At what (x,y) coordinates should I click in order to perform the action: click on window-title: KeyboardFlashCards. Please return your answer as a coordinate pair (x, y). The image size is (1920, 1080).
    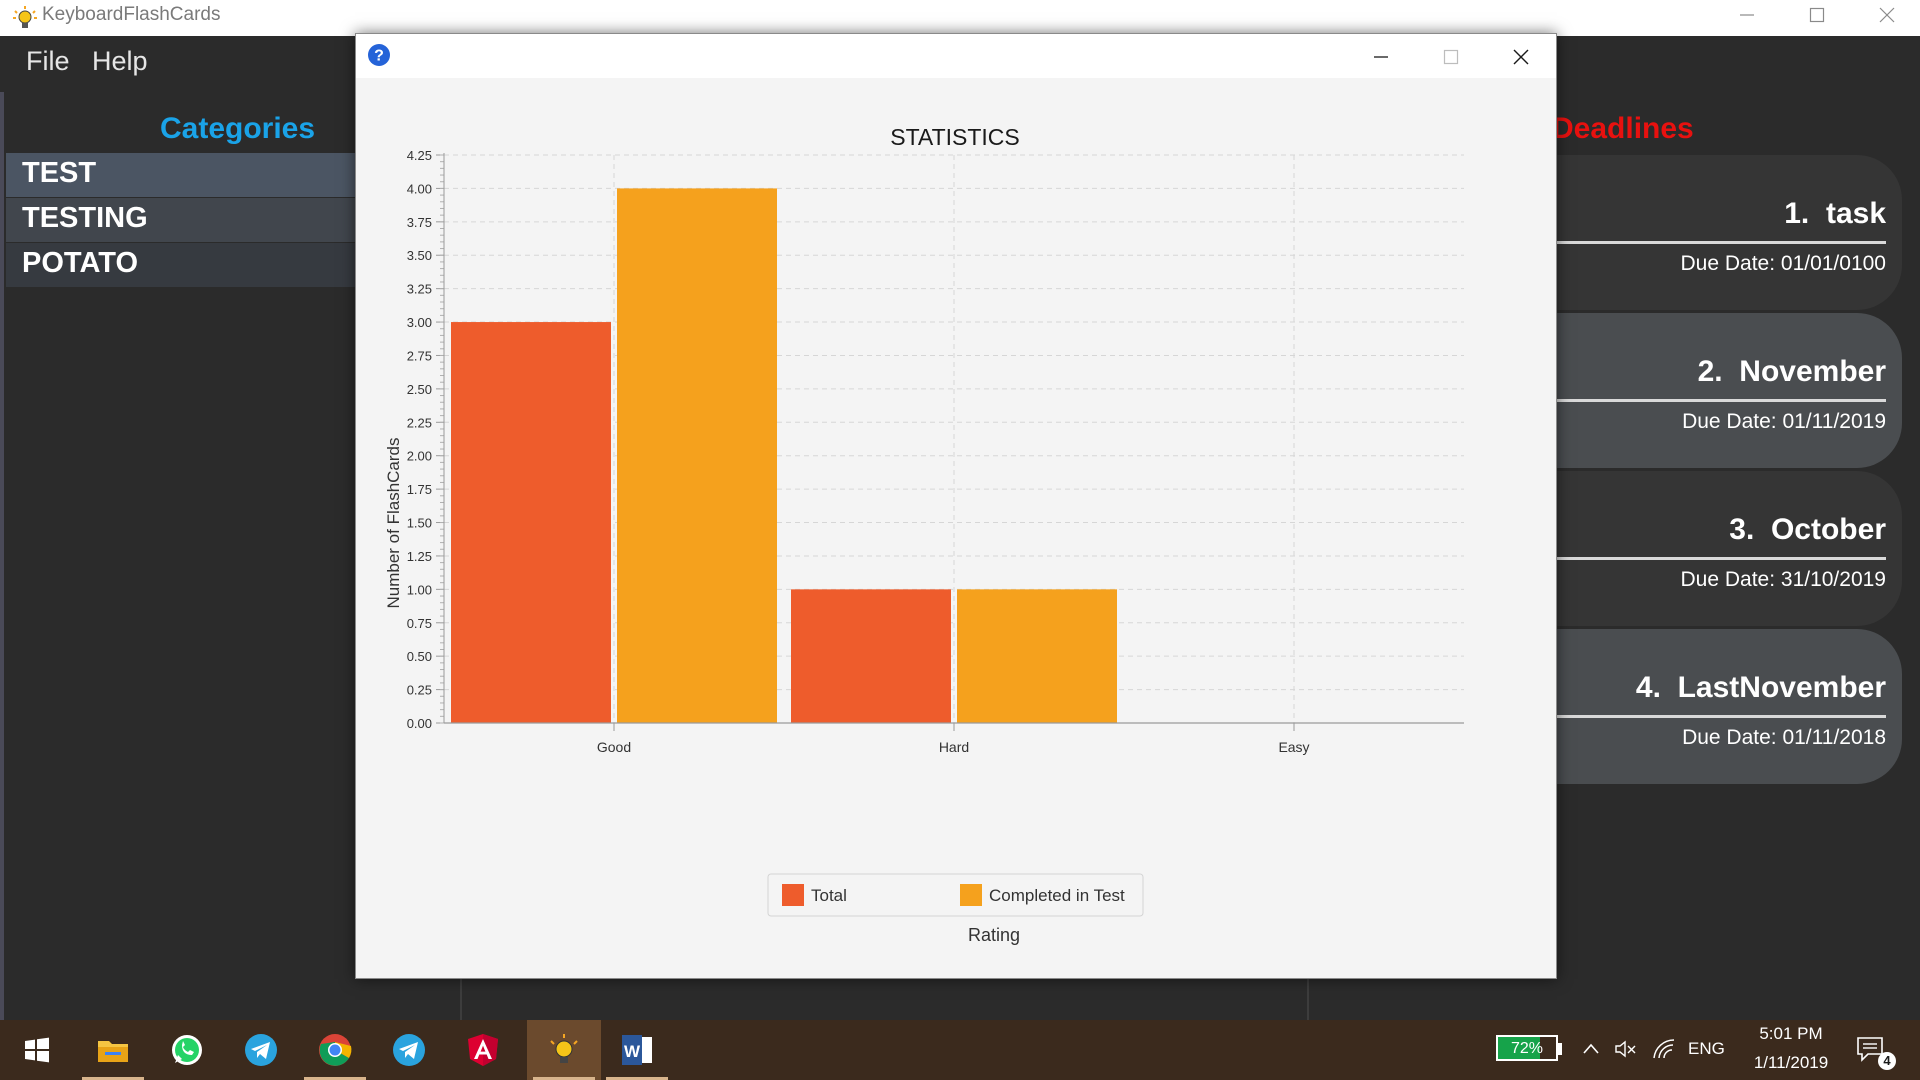
    Looking at the image, I should click on (131, 14).